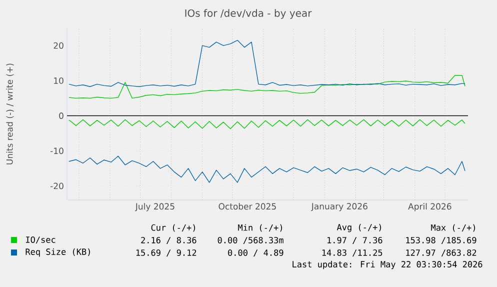 The width and height of the screenshot is (497, 287). What do you see at coordinates (352, 253) in the screenshot?
I see `text: 14.83 /11.25` at bounding box center [352, 253].